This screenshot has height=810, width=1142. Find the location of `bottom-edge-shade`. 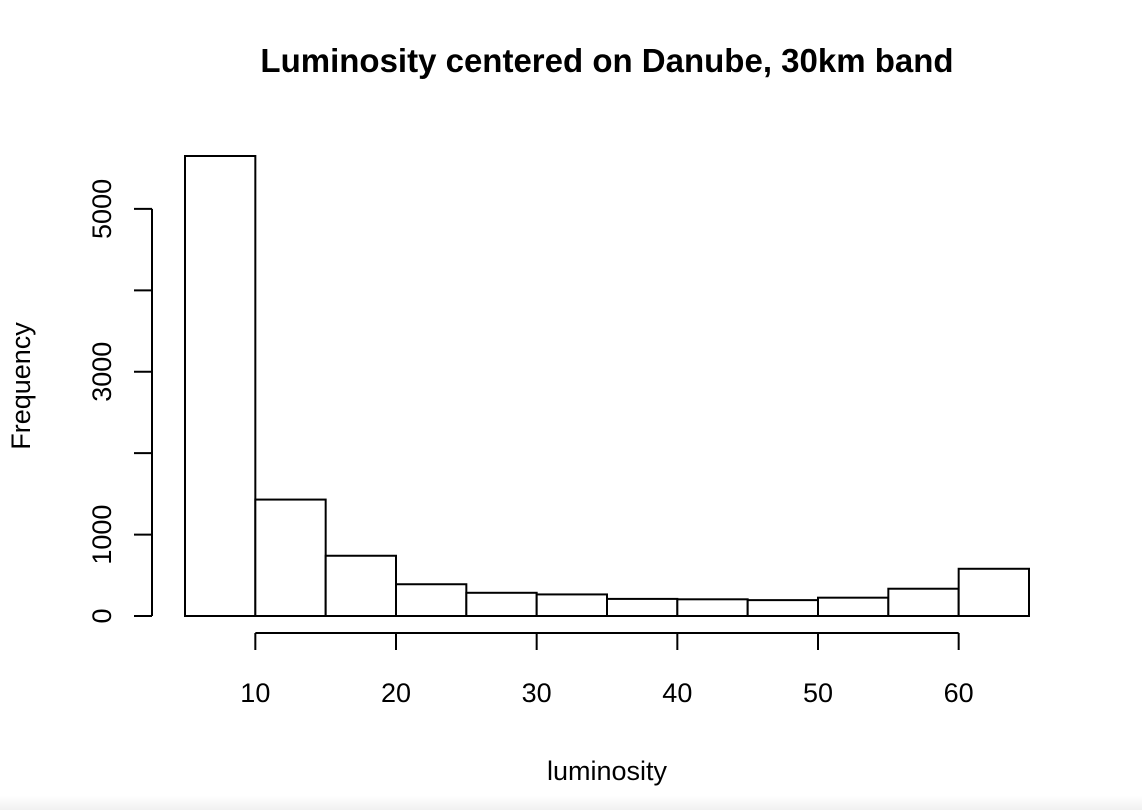

bottom-edge-shade is located at coordinates (571, 803).